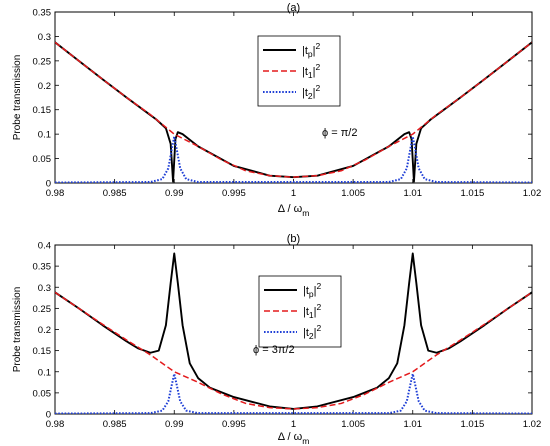 This screenshot has height=446, width=550. What do you see at coordinates (274, 350) in the screenshot?
I see `phase-annotation: ϕ = 3π/2` at bounding box center [274, 350].